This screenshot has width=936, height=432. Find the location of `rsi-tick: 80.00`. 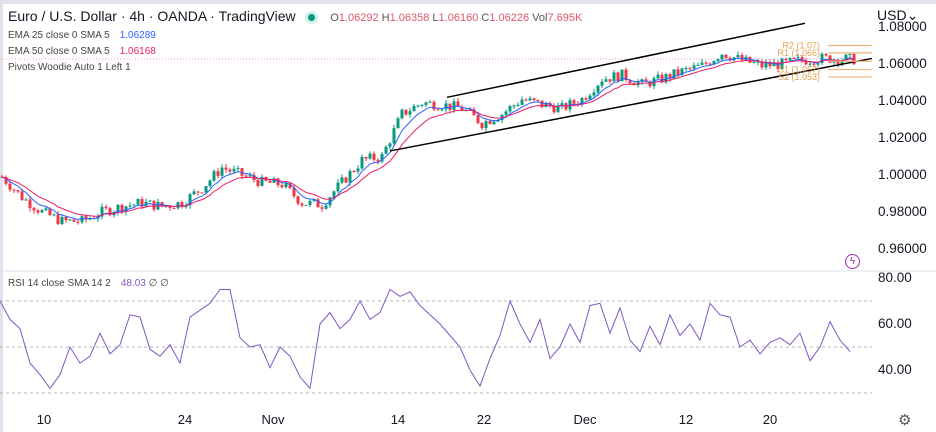

rsi-tick: 80.00 is located at coordinates (895, 277).